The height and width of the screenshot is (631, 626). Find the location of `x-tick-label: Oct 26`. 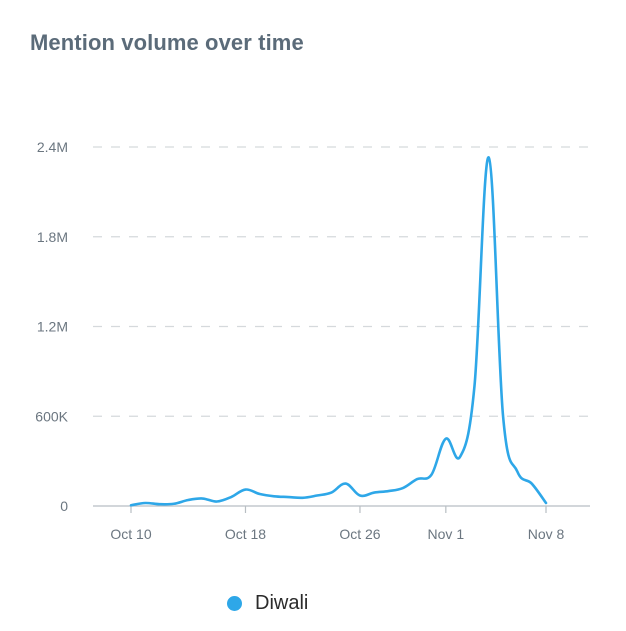

x-tick-label: Oct 26 is located at coordinates (359, 534).